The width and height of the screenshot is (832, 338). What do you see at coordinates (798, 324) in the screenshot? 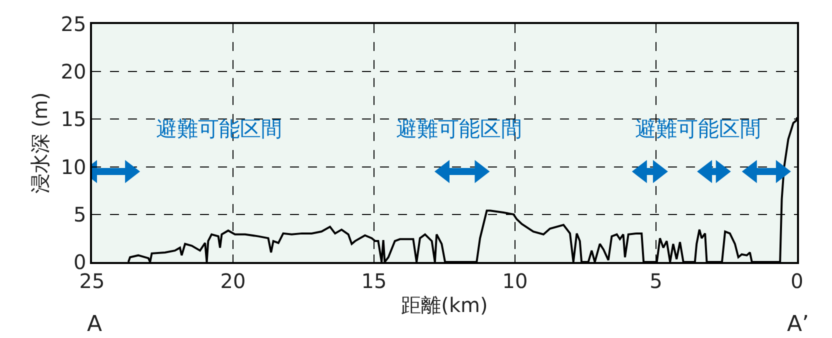
I see `text: A’` at bounding box center [798, 324].